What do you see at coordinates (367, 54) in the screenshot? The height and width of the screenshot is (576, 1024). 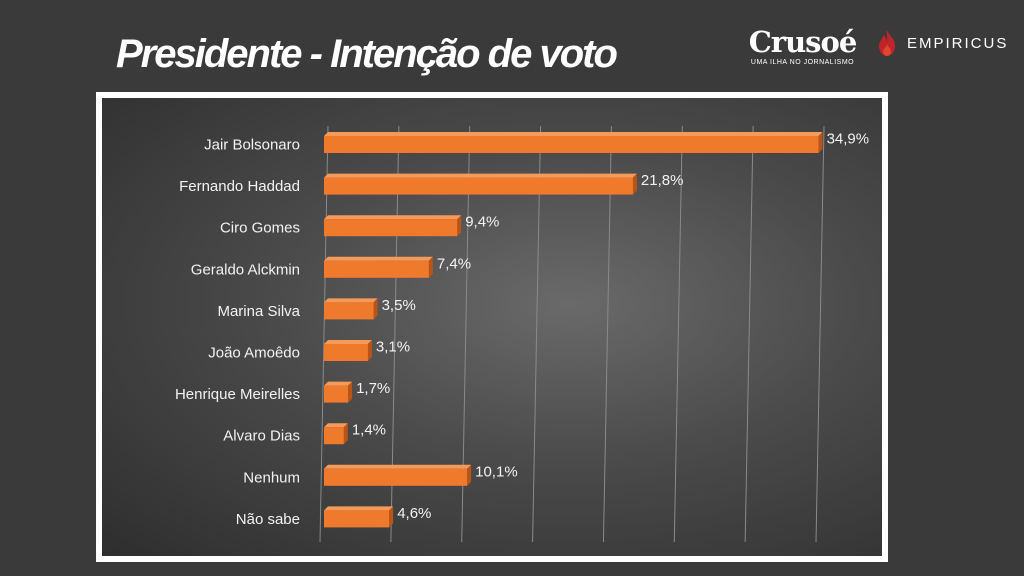 I see `slide-title: Presidente - Intenção de voto` at bounding box center [367, 54].